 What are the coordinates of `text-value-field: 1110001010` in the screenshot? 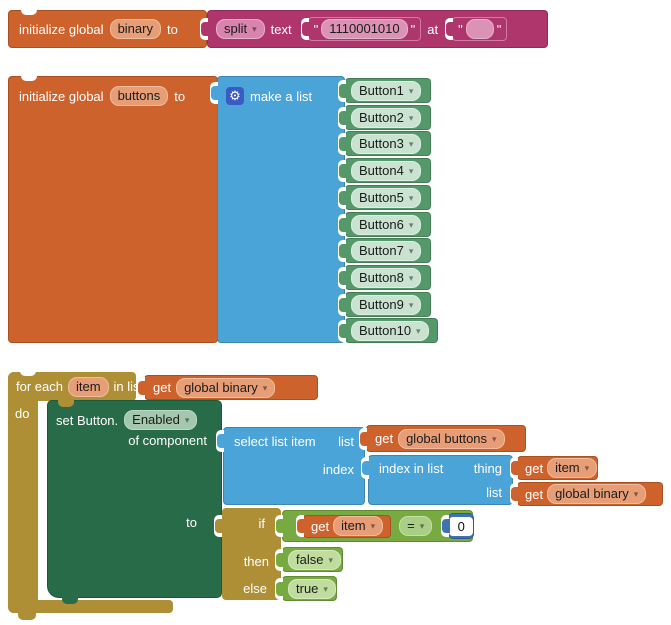 It's located at (364, 29).